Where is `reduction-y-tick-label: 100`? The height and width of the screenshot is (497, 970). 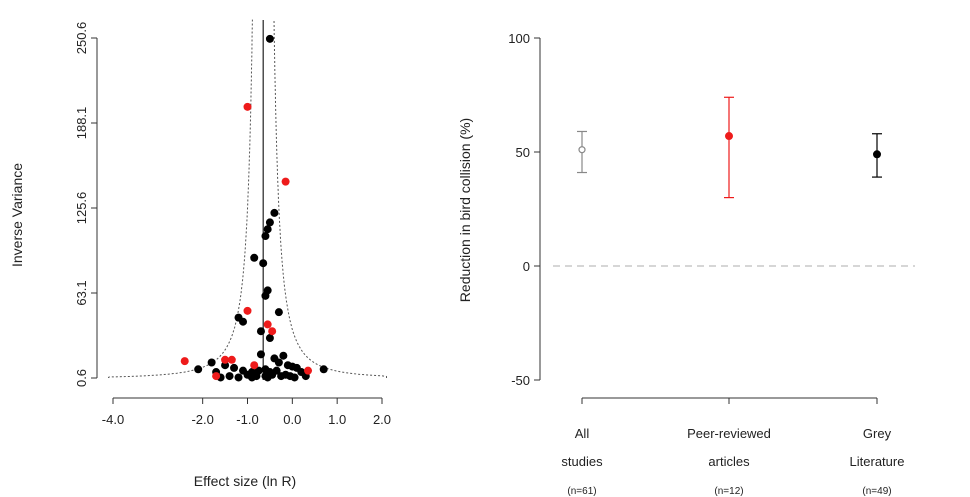
reduction-y-tick-label: 100 is located at coordinates (519, 38).